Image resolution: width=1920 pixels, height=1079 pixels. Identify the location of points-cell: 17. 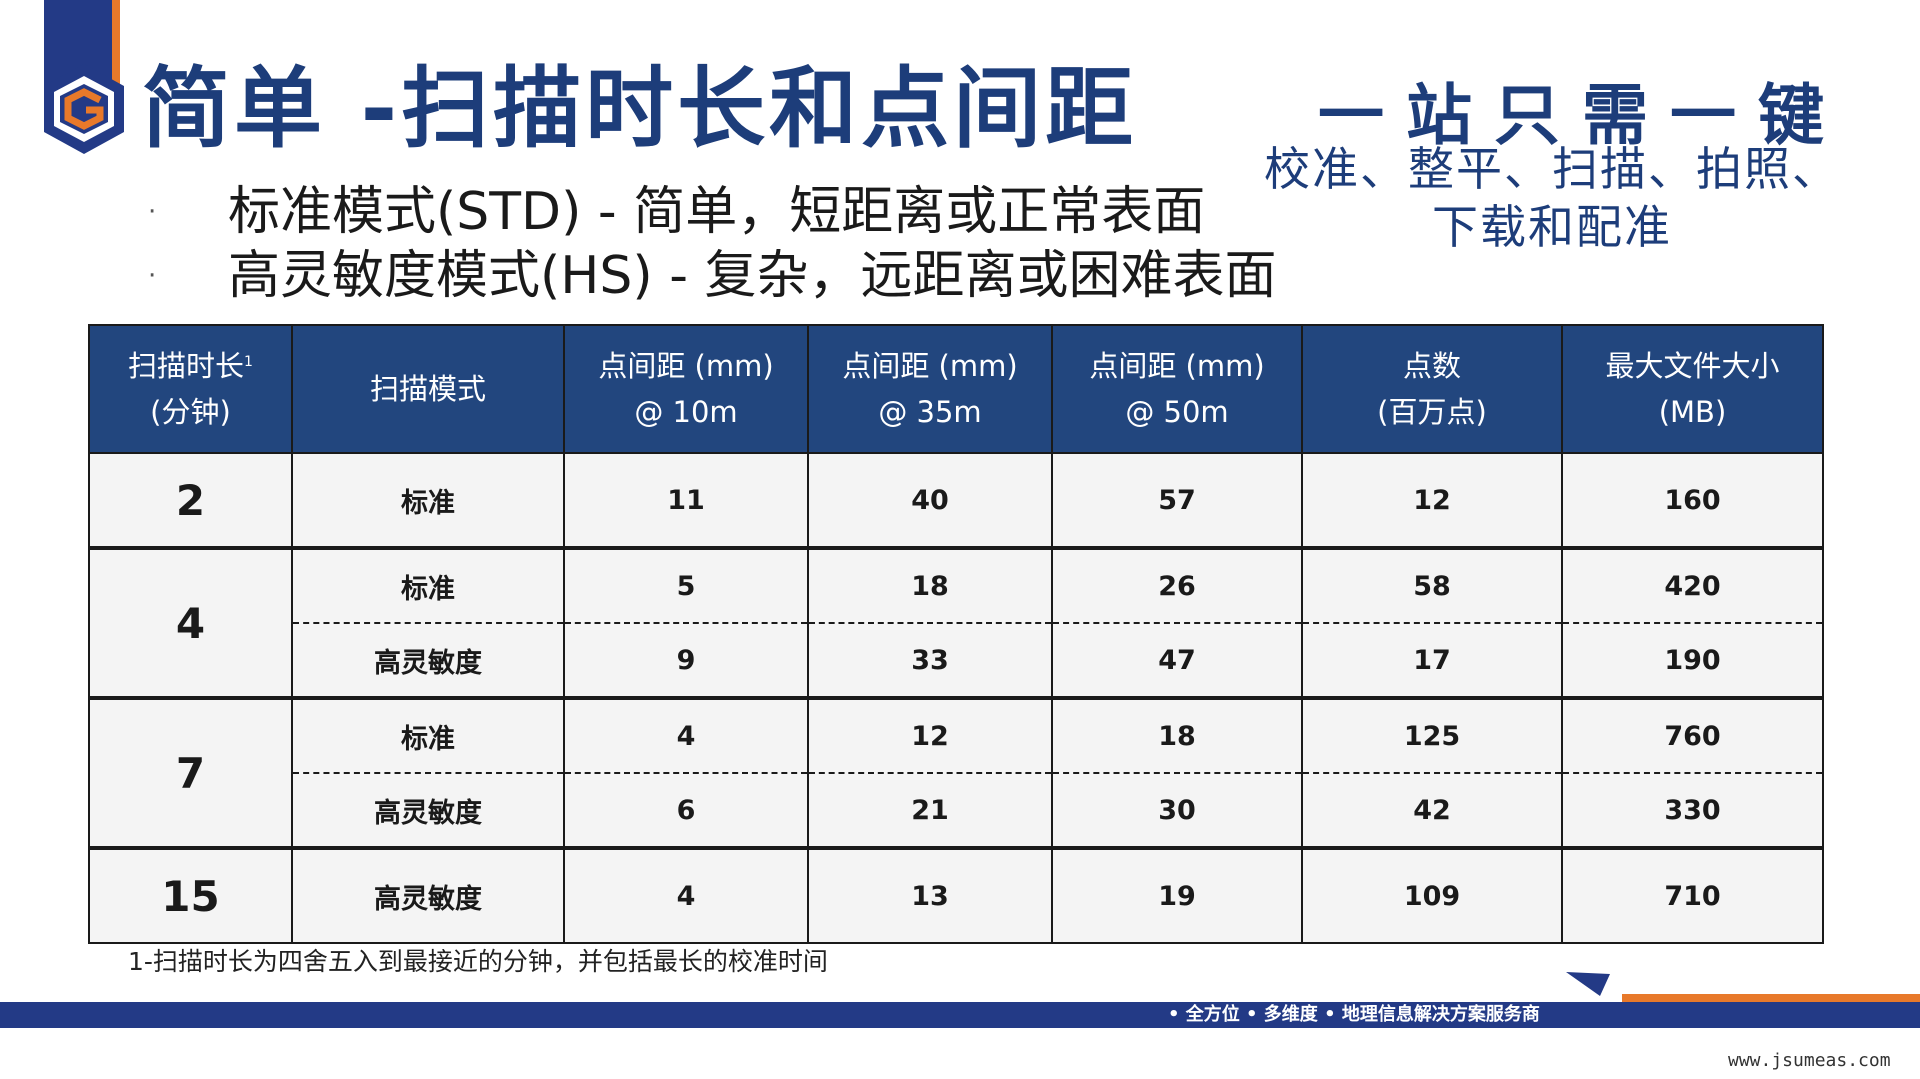
(1432, 661).